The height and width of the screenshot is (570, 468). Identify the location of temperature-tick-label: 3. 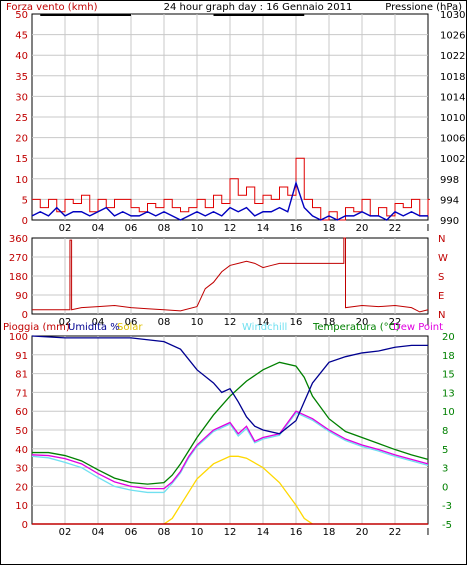
(445, 469).